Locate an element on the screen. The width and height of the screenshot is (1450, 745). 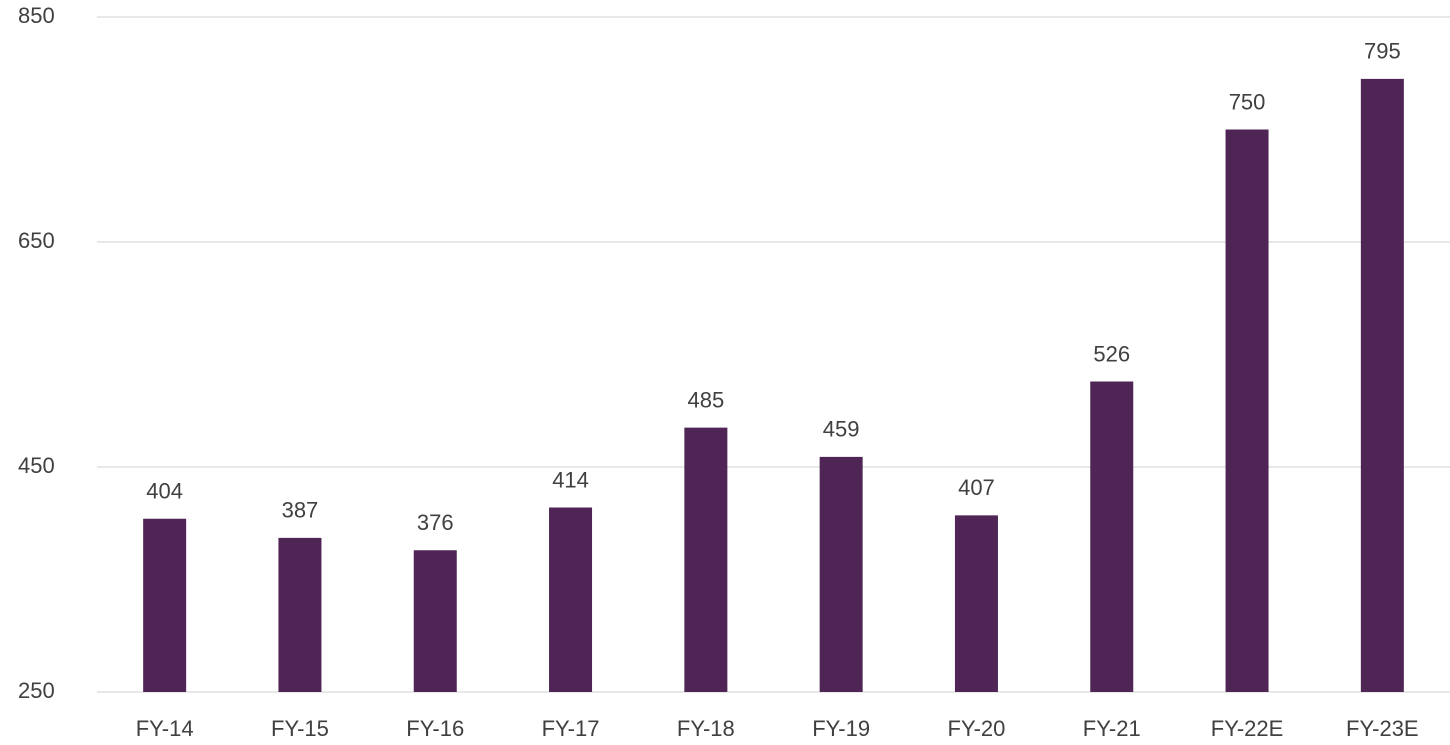
x-tick-label: FY-22E is located at coordinates (1247, 728).